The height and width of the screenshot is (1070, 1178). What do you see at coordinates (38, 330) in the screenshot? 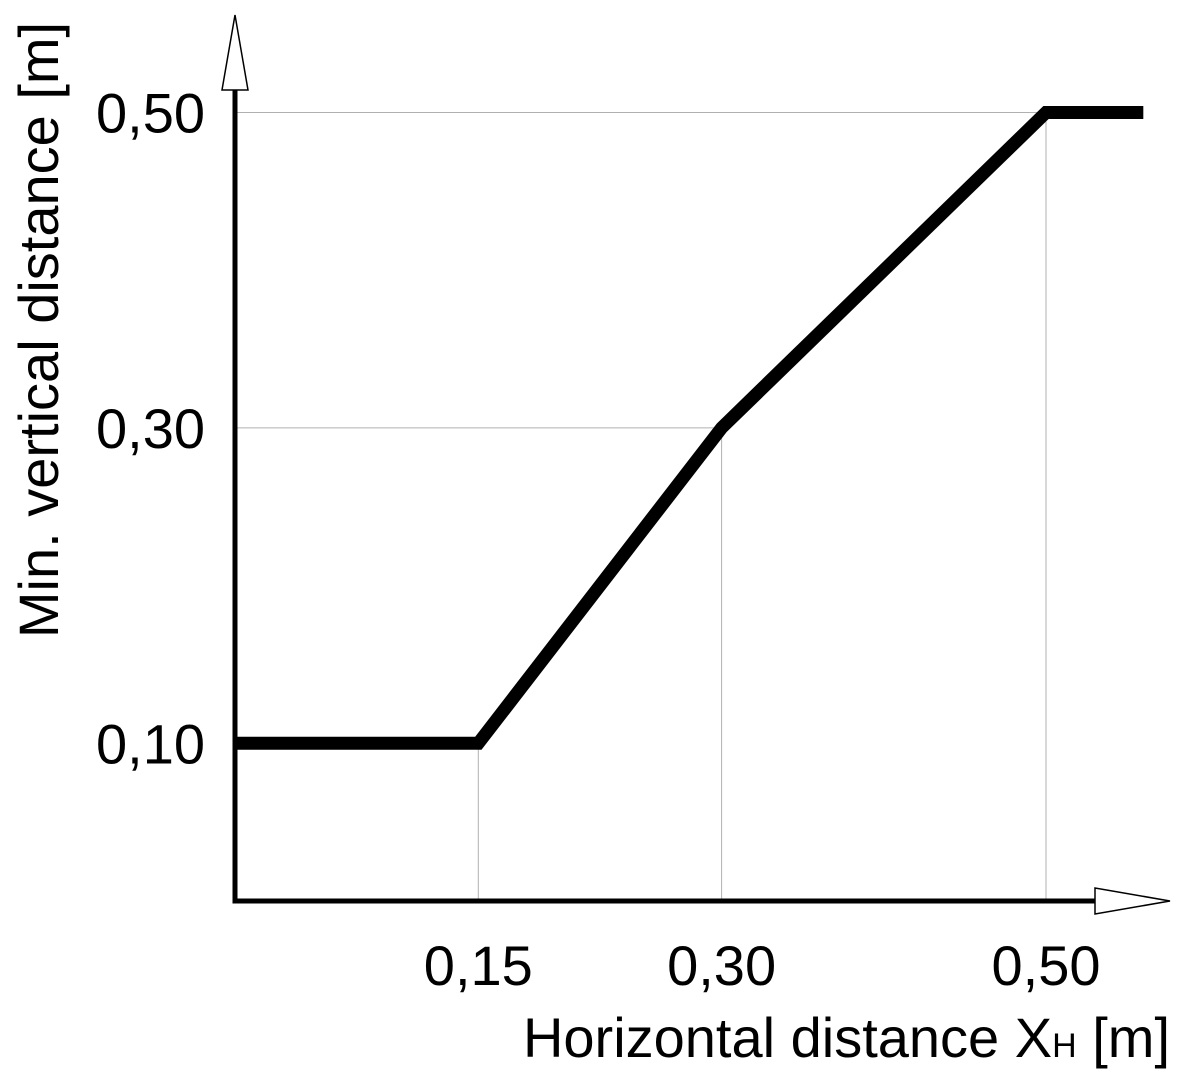
I see `y-axis-title: Min. vertical distance [m]` at bounding box center [38, 330].